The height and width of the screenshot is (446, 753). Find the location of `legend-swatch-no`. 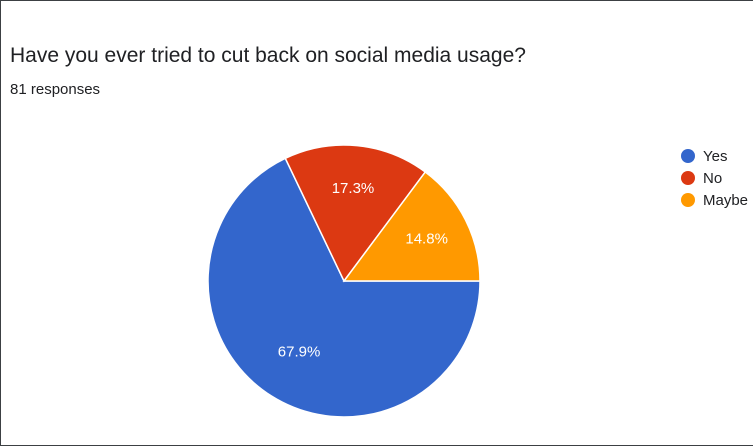

legend-swatch-no is located at coordinates (688, 178).